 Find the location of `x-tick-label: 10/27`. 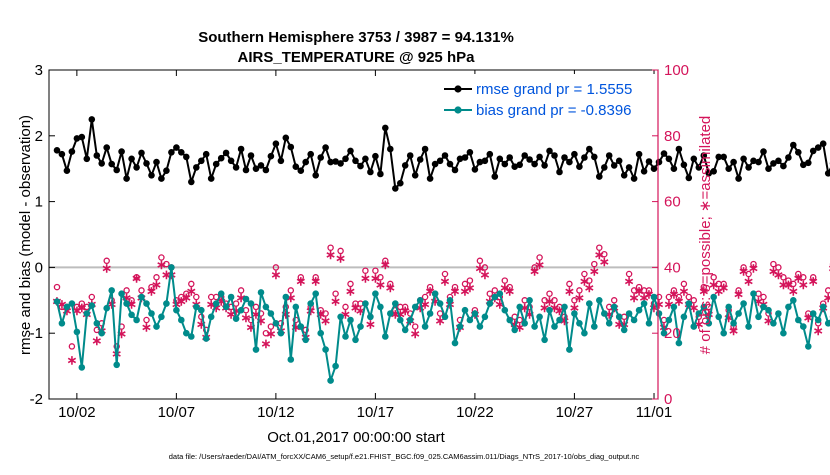

x-tick-label: 10/27 is located at coordinates (575, 412).